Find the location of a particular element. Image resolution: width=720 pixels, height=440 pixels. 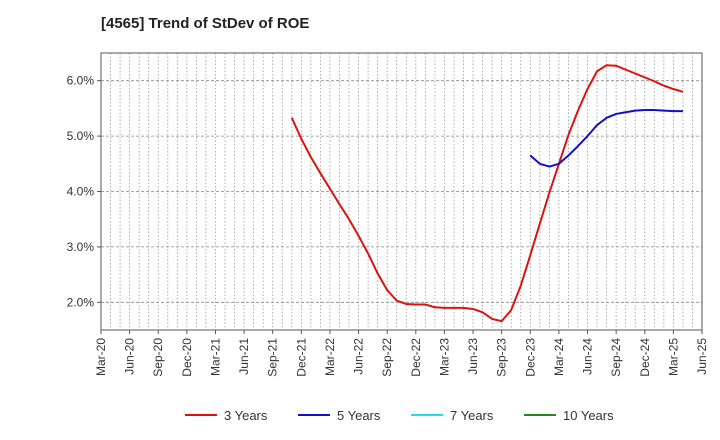

x-tick-label: Sep-23 is located at coordinates (502, 357).